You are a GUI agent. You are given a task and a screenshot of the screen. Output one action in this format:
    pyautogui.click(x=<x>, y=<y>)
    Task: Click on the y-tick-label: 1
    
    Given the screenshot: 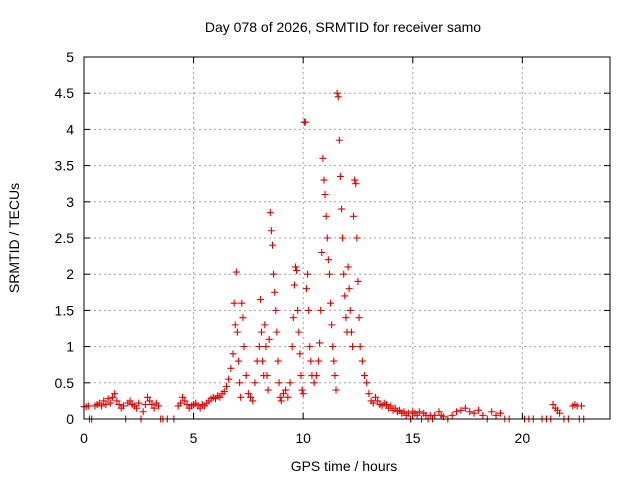 What is the action you would take?
    pyautogui.click(x=70, y=347)
    